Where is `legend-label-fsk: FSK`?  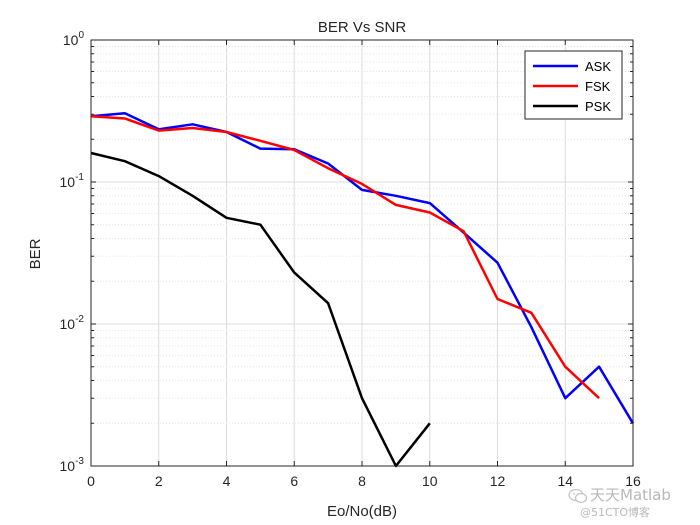 legend-label-fsk: FSK is located at coordinates (598, 86).